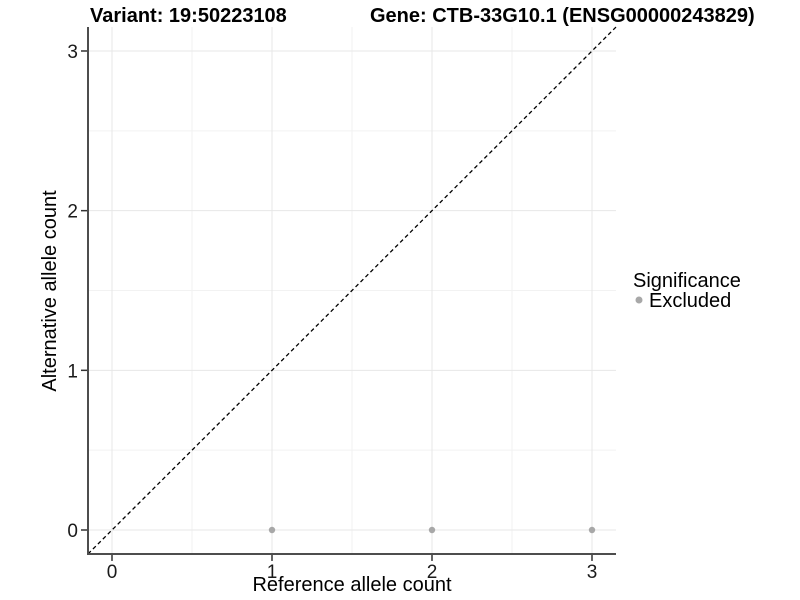 The image size is (800, 600). What do you see at coordinates (72, 52) in the screenshot?
I see `y-tick-label: 3` at bounding box center [72, 52].